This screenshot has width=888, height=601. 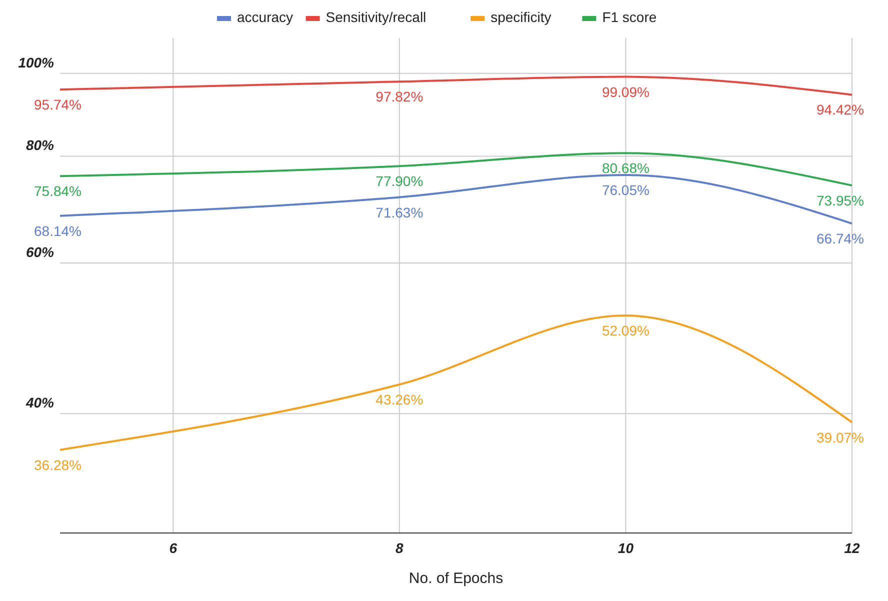 What do you see at coordinates (840, 437) in the screenshot?
I see `data-label: 39.07%` at bounding box center [840, 437].